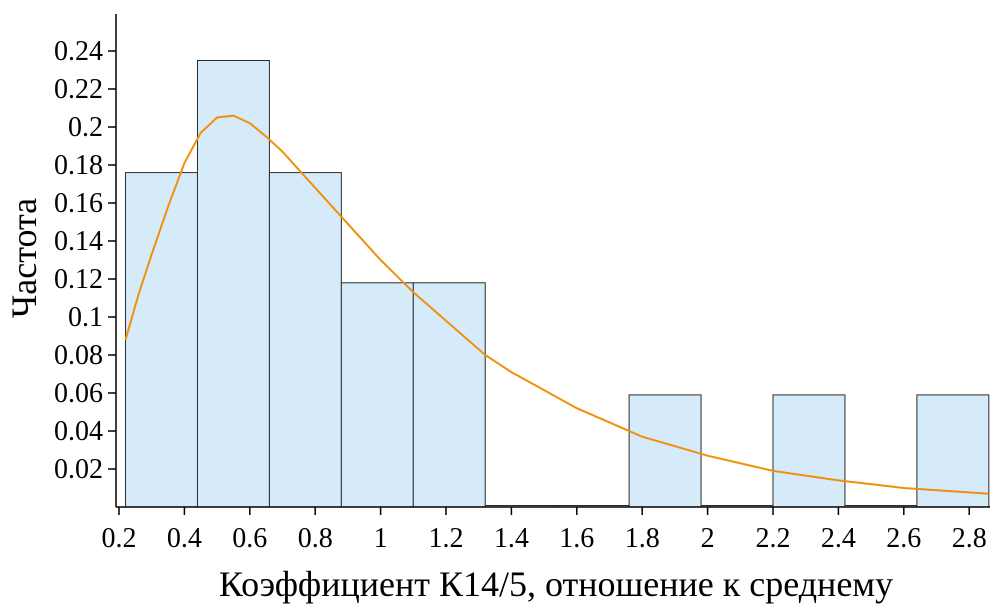  Describe the element at coordinates (708, 538) in the screenshot. I see `x-tick-label: 2` at that location.